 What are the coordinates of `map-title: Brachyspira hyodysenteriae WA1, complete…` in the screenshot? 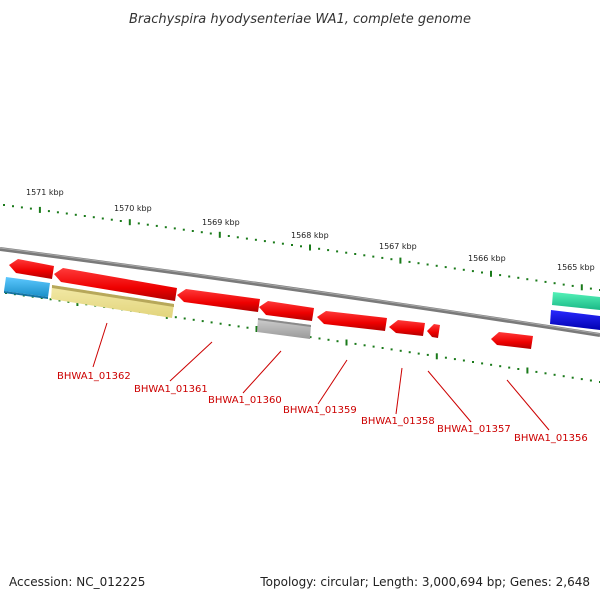 It's located at (300, 19).